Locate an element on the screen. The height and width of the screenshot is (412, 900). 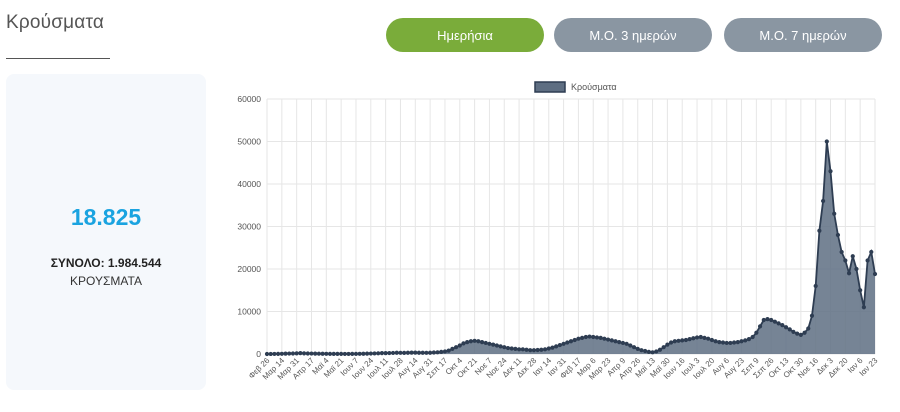
tab-daily: Ημερήσια is located at coordinates (465, 35).